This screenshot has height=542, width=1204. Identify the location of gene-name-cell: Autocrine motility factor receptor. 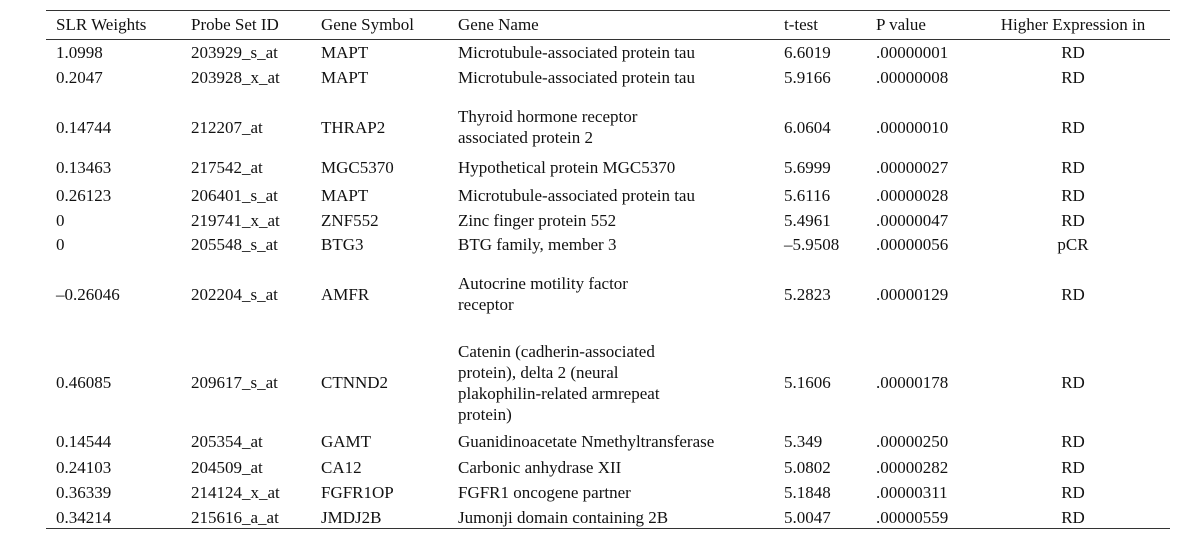
(543, 294).